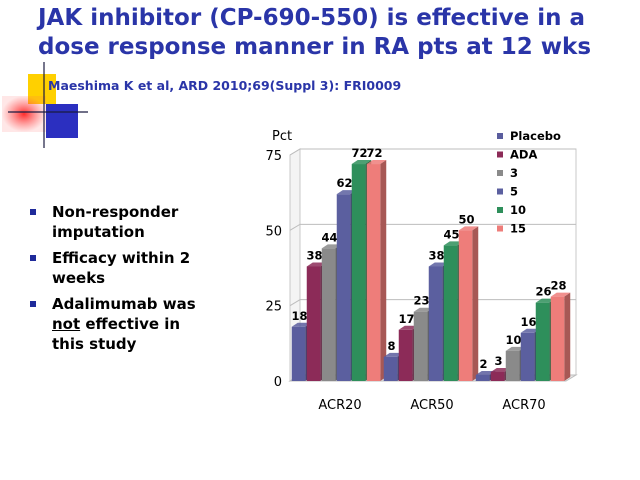  What do you see at coordinates (406, 319) in the screenshot?
I see `data-label: 17` at bounding box center [406, 319].